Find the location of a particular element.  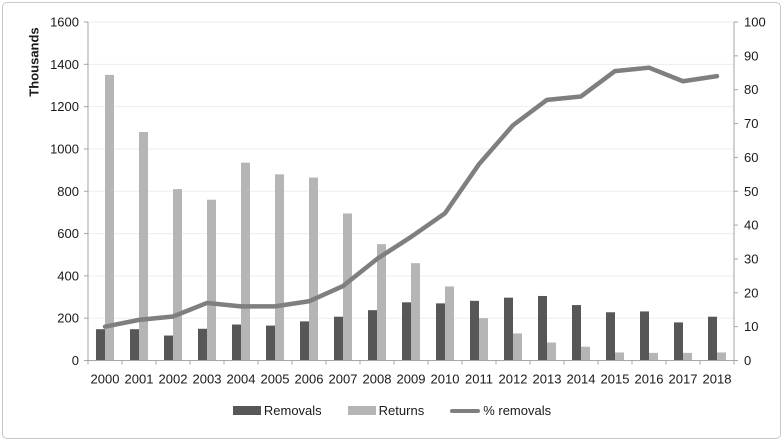

x-axis-label: 2009 is located at coordinates (411, 379).